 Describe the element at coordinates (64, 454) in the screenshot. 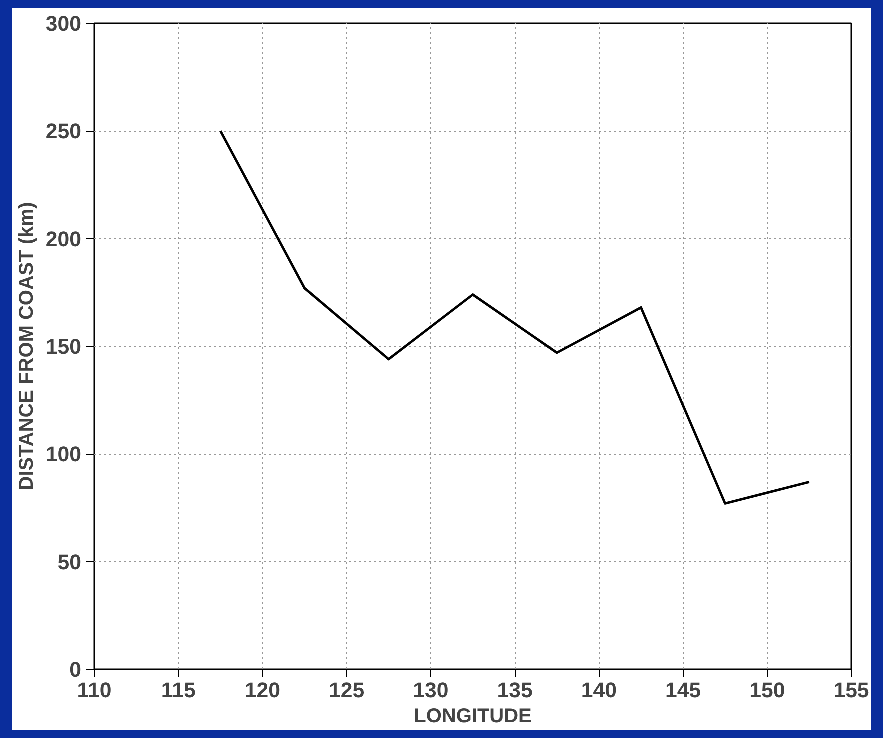

I see `y-tick-label: 100` at that location.